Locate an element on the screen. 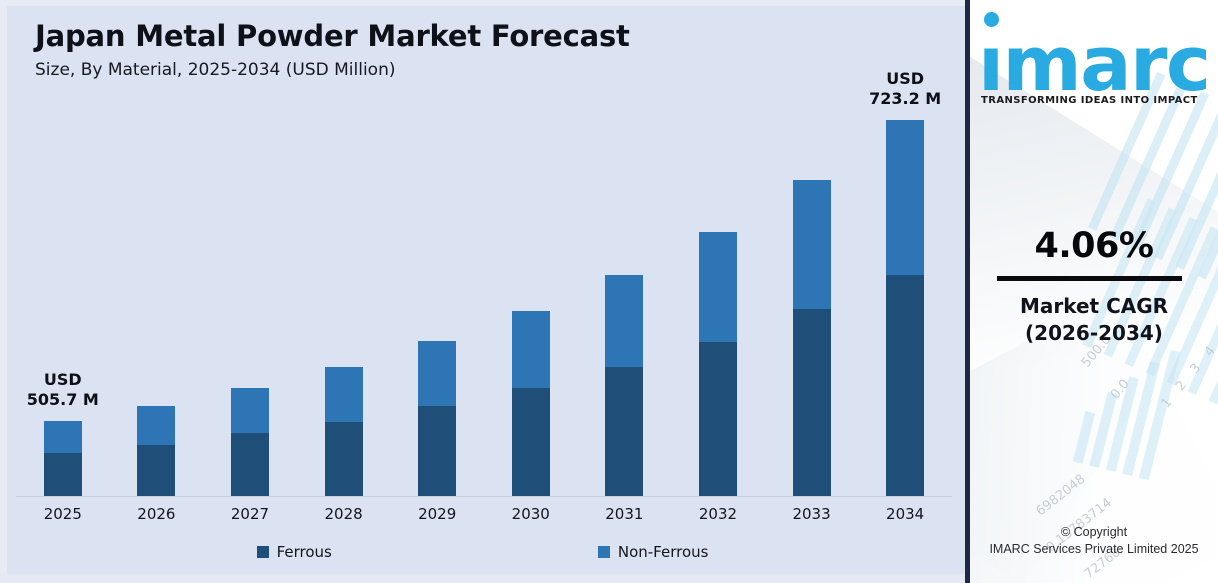 This screenshot has width=1218, height=583. bar-slot-2032 is located at coordinates (718, 281).